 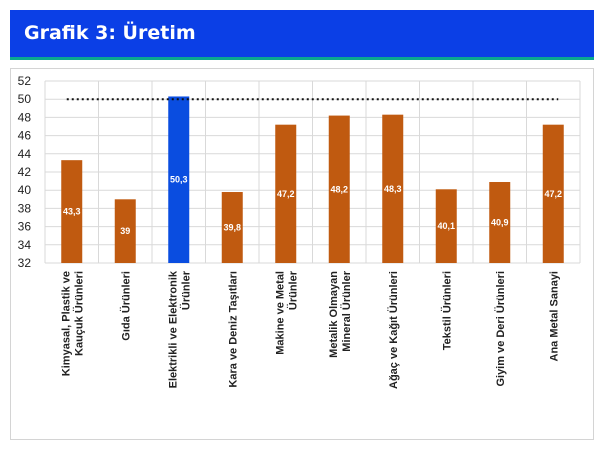 What do you see at coordinates (78, 313) in the screenshot?
I see `x-tick-label: Kauçuk Ürünleri` at bounding box center [78, 313].